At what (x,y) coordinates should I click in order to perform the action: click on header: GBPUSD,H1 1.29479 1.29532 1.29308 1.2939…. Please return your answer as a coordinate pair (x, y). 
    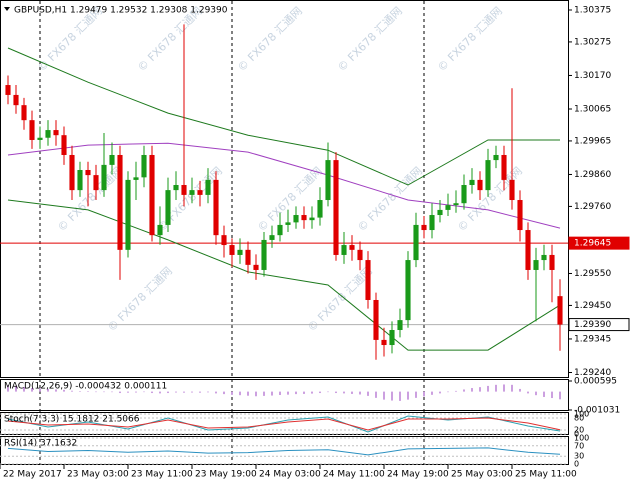
    Looking at the image, I should click on (121, 11).